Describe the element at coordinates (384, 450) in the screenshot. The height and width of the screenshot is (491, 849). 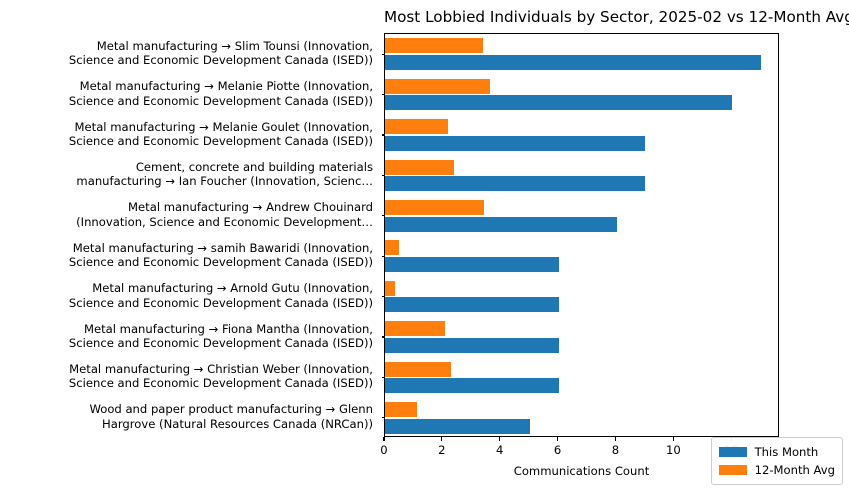
I see `x-tick-label: 0` at that location.